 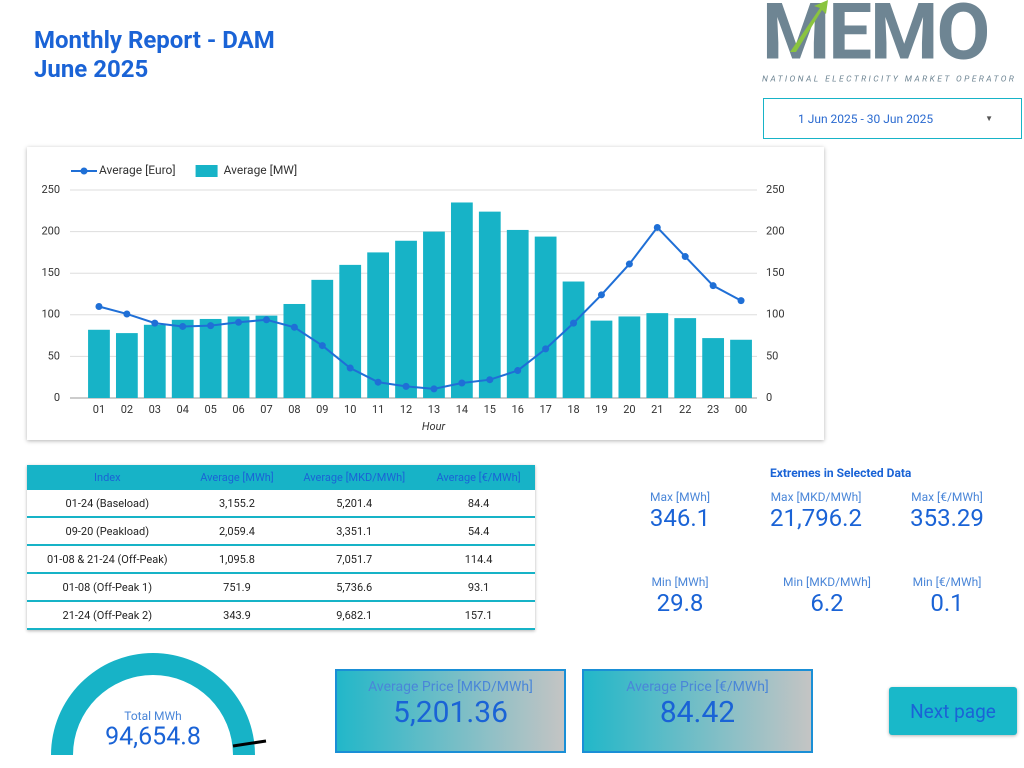 What do you see at coordinates (947, 596) in the screenshot?
I see `extreme-stat: Min [€/MWh] 0.1` at bounding box center [947, 596].